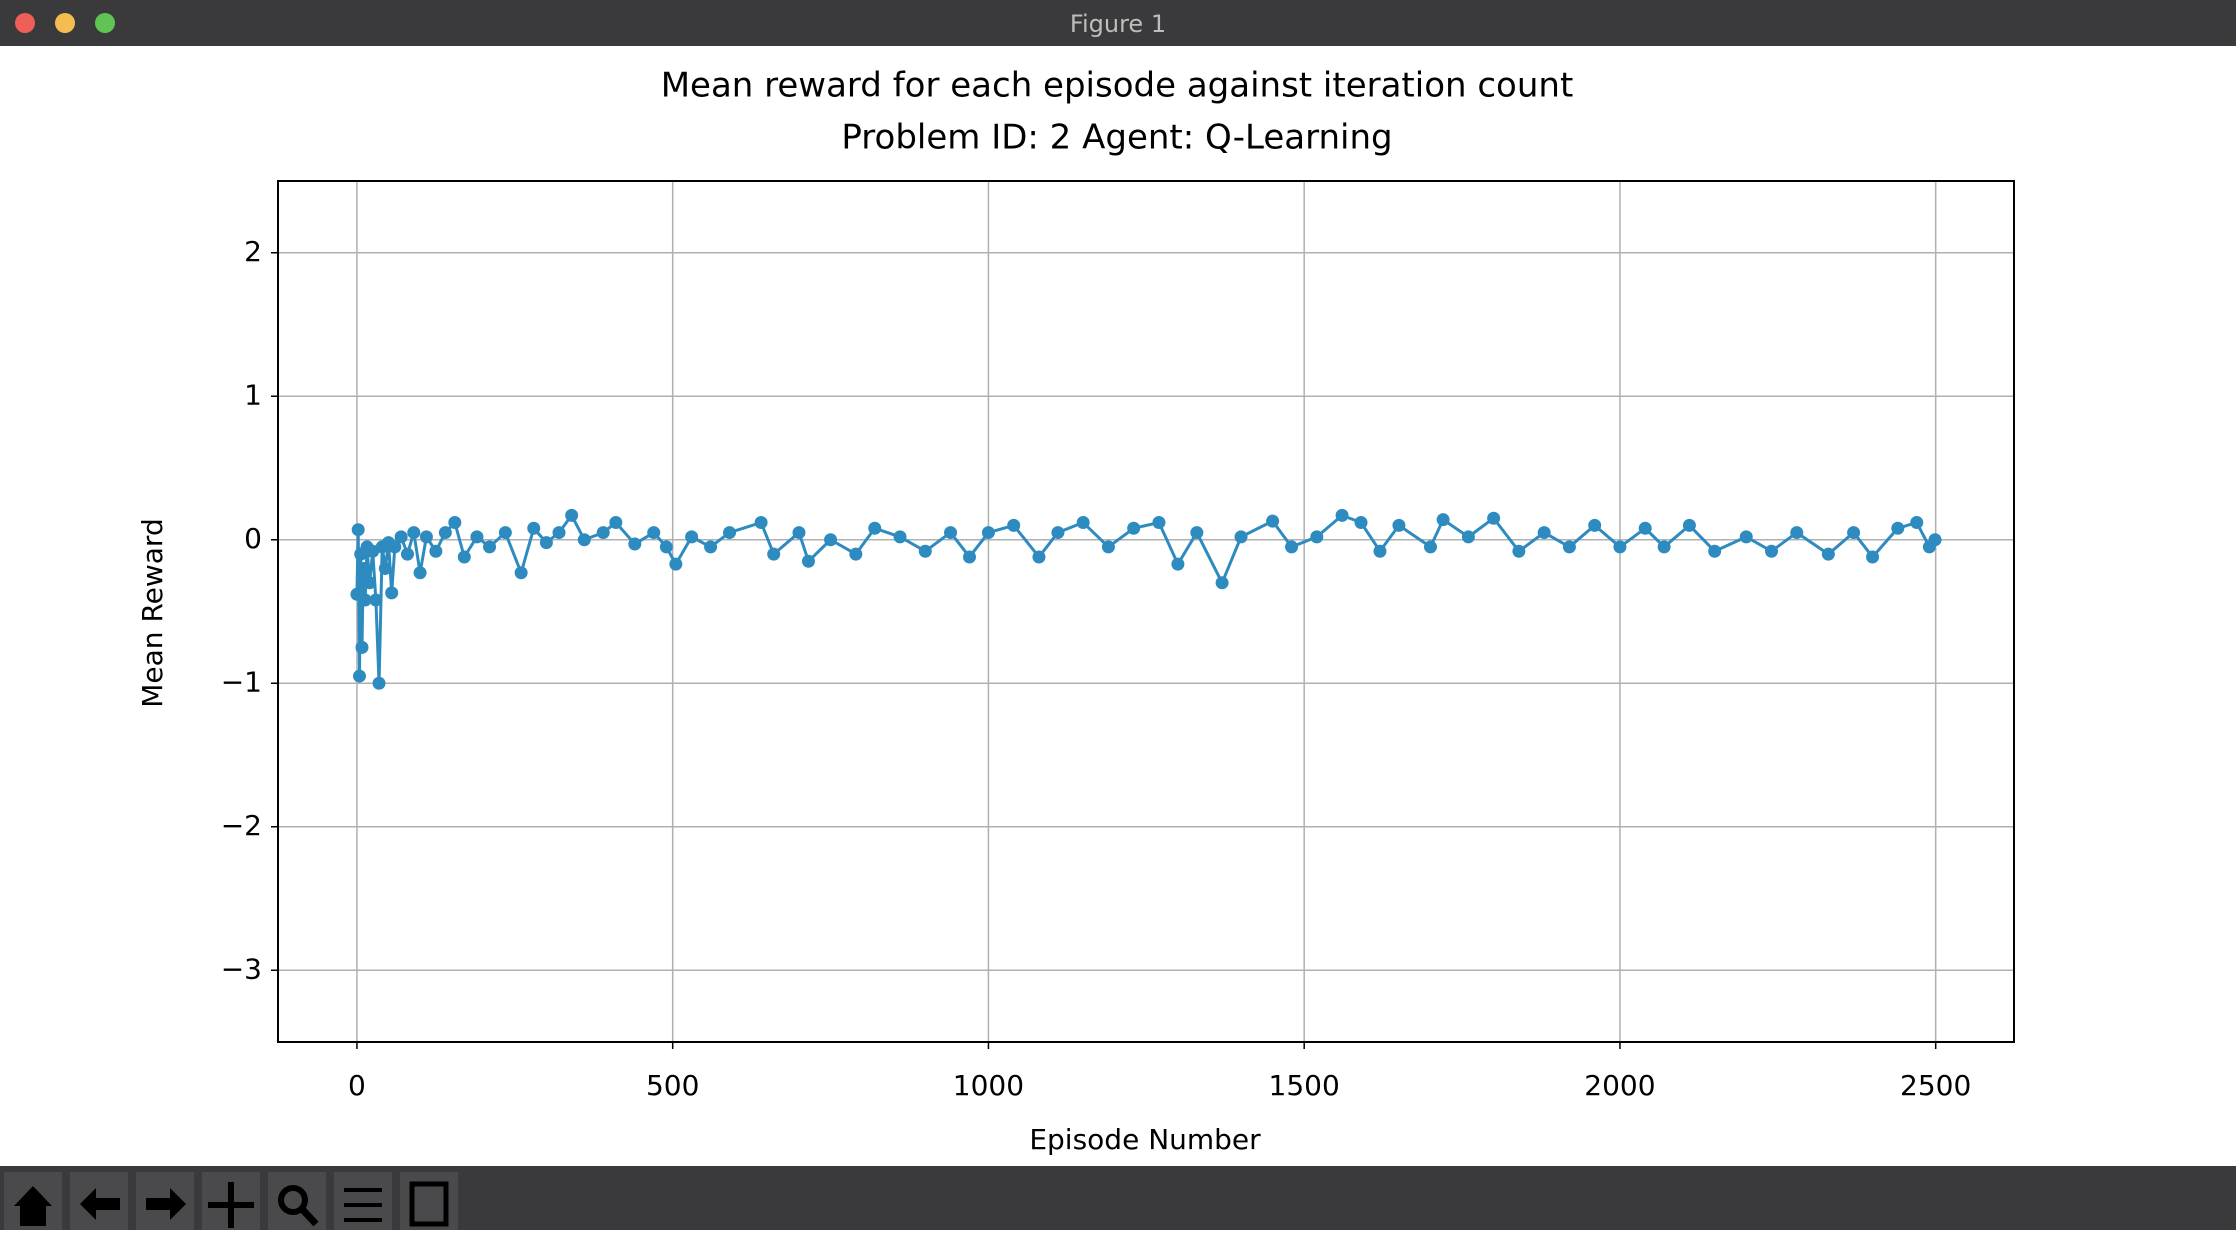 The height and width of the screenshot is (1234, 2236). What do you see at coordinates (152, 612) in the screenshot?
I see `y-axis-label: Mean Reward` at bounding box center [152, 612].